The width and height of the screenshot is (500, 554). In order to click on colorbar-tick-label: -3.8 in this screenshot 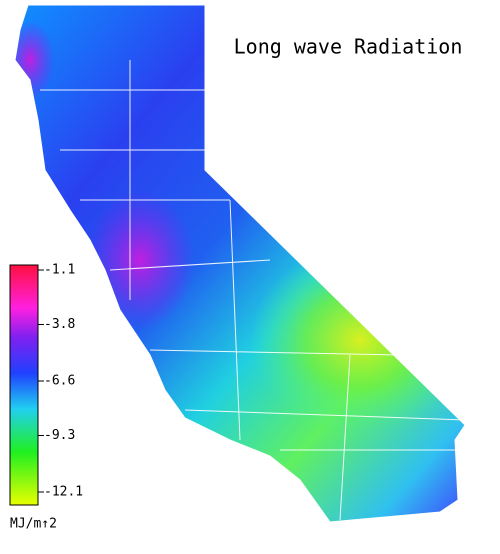, I will do `click(59, 324)`.